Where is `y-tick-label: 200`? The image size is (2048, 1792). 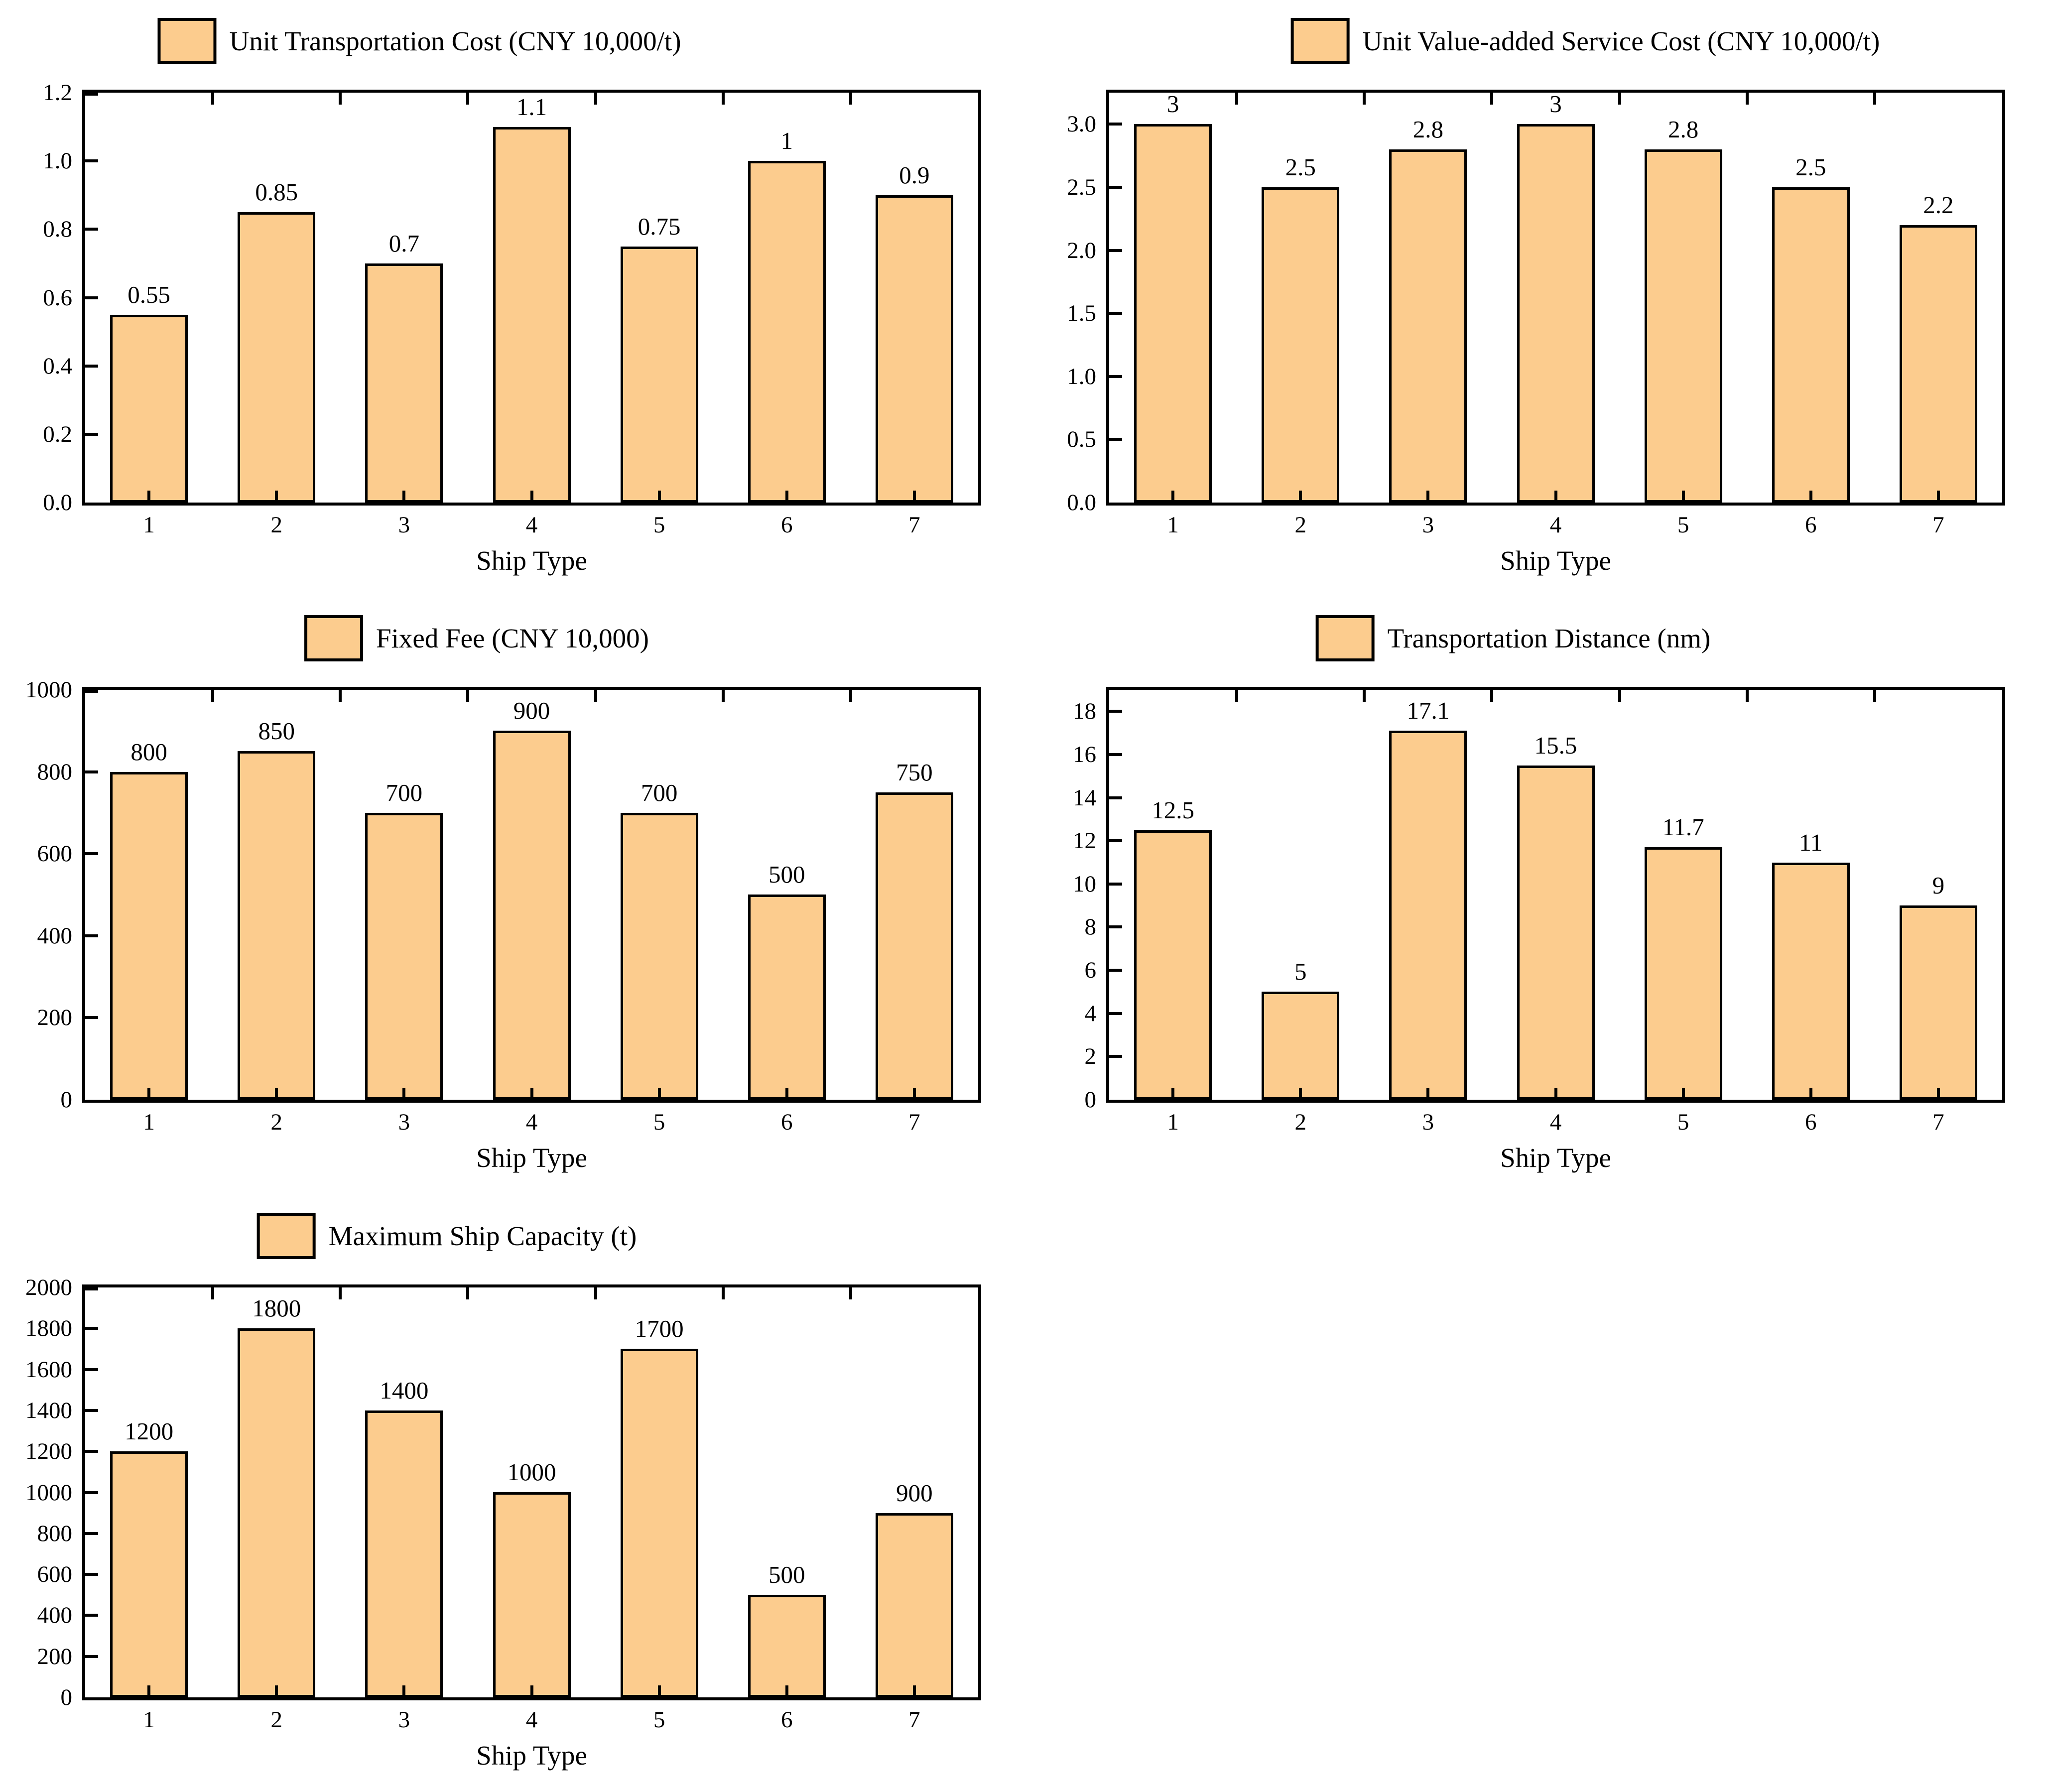
y-tick-label: 200 is located at coordinates (55, 1656).